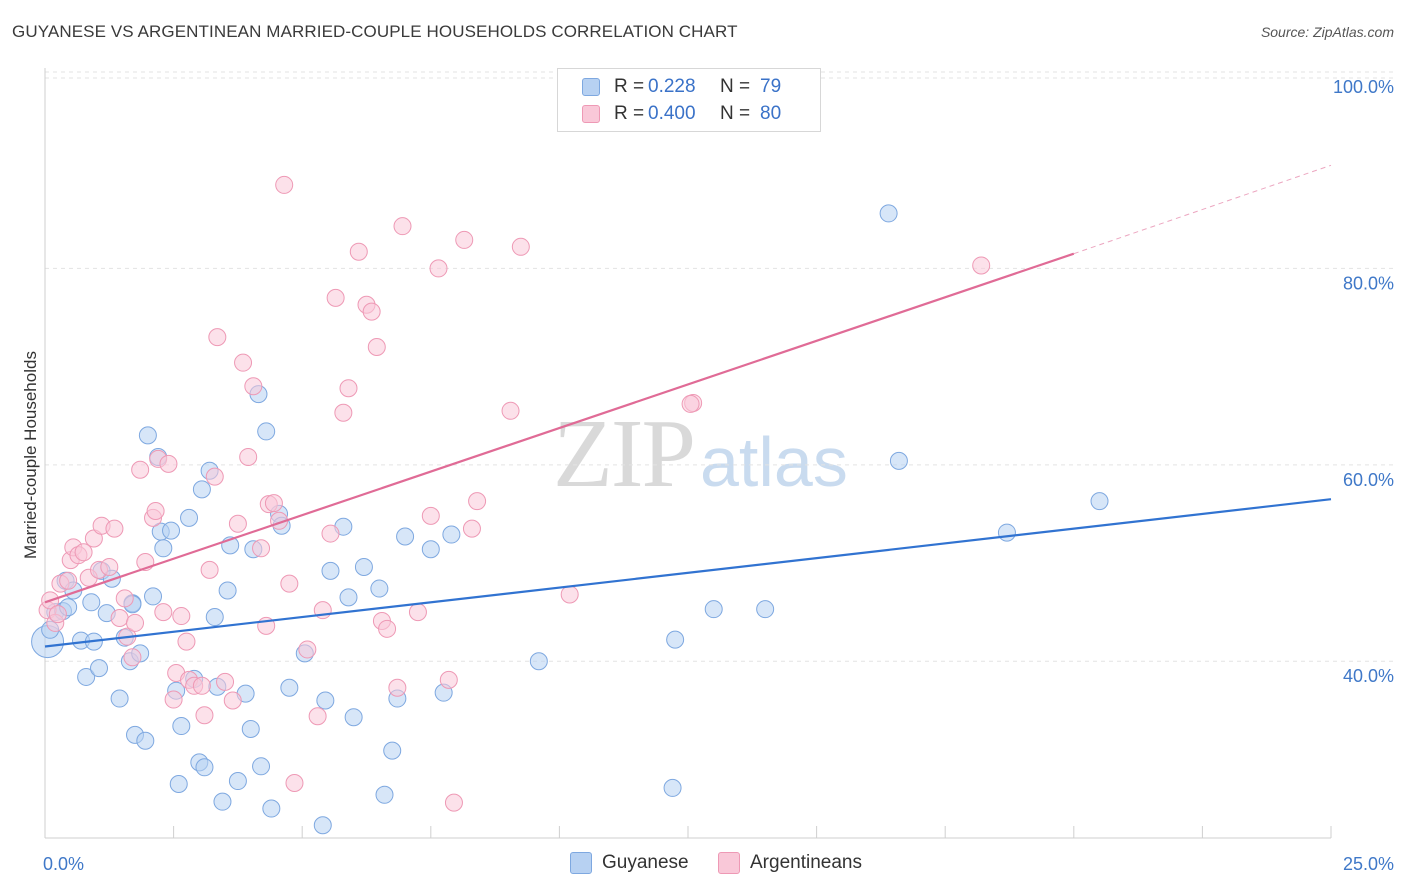 This screenshot has width=1406, height=892. What do you see at coordinates (629, 86) in the screenshot?
I see `r-label: R =` at bounding box center [629, 86].